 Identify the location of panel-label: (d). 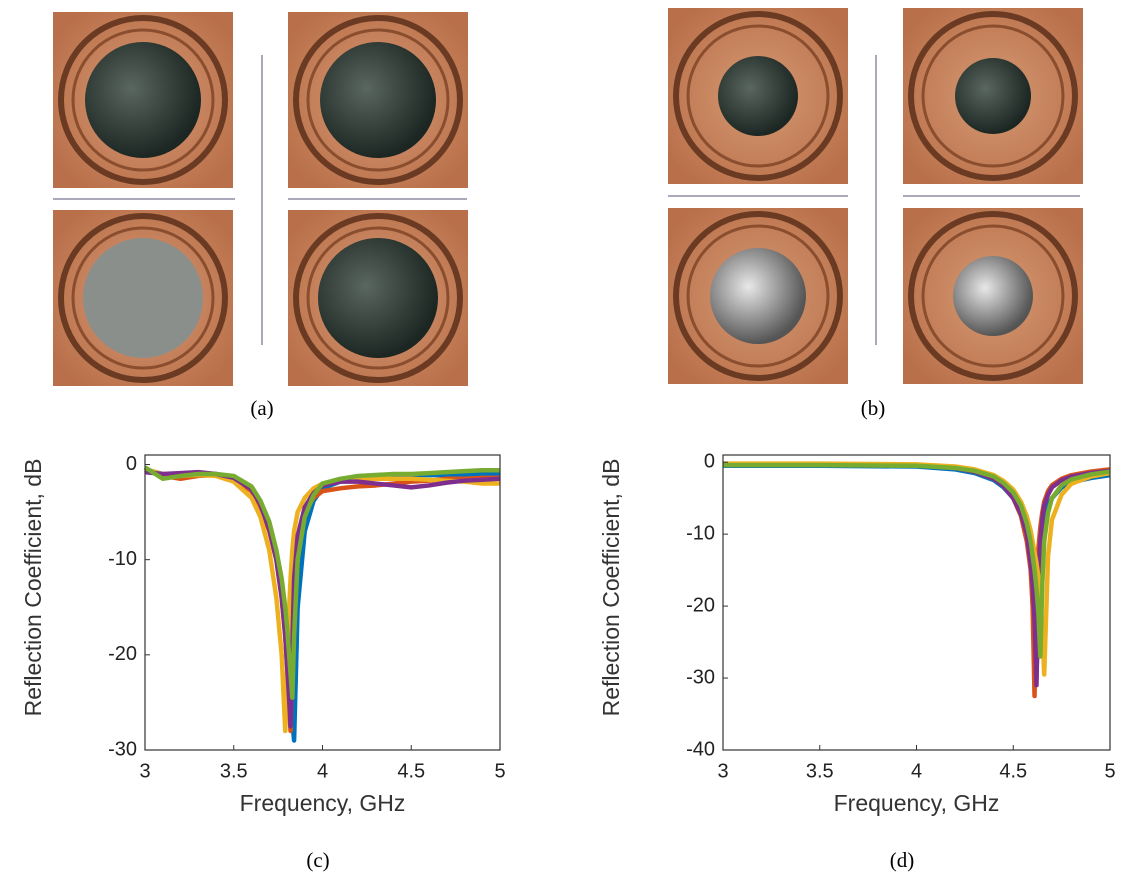
(902, 860).